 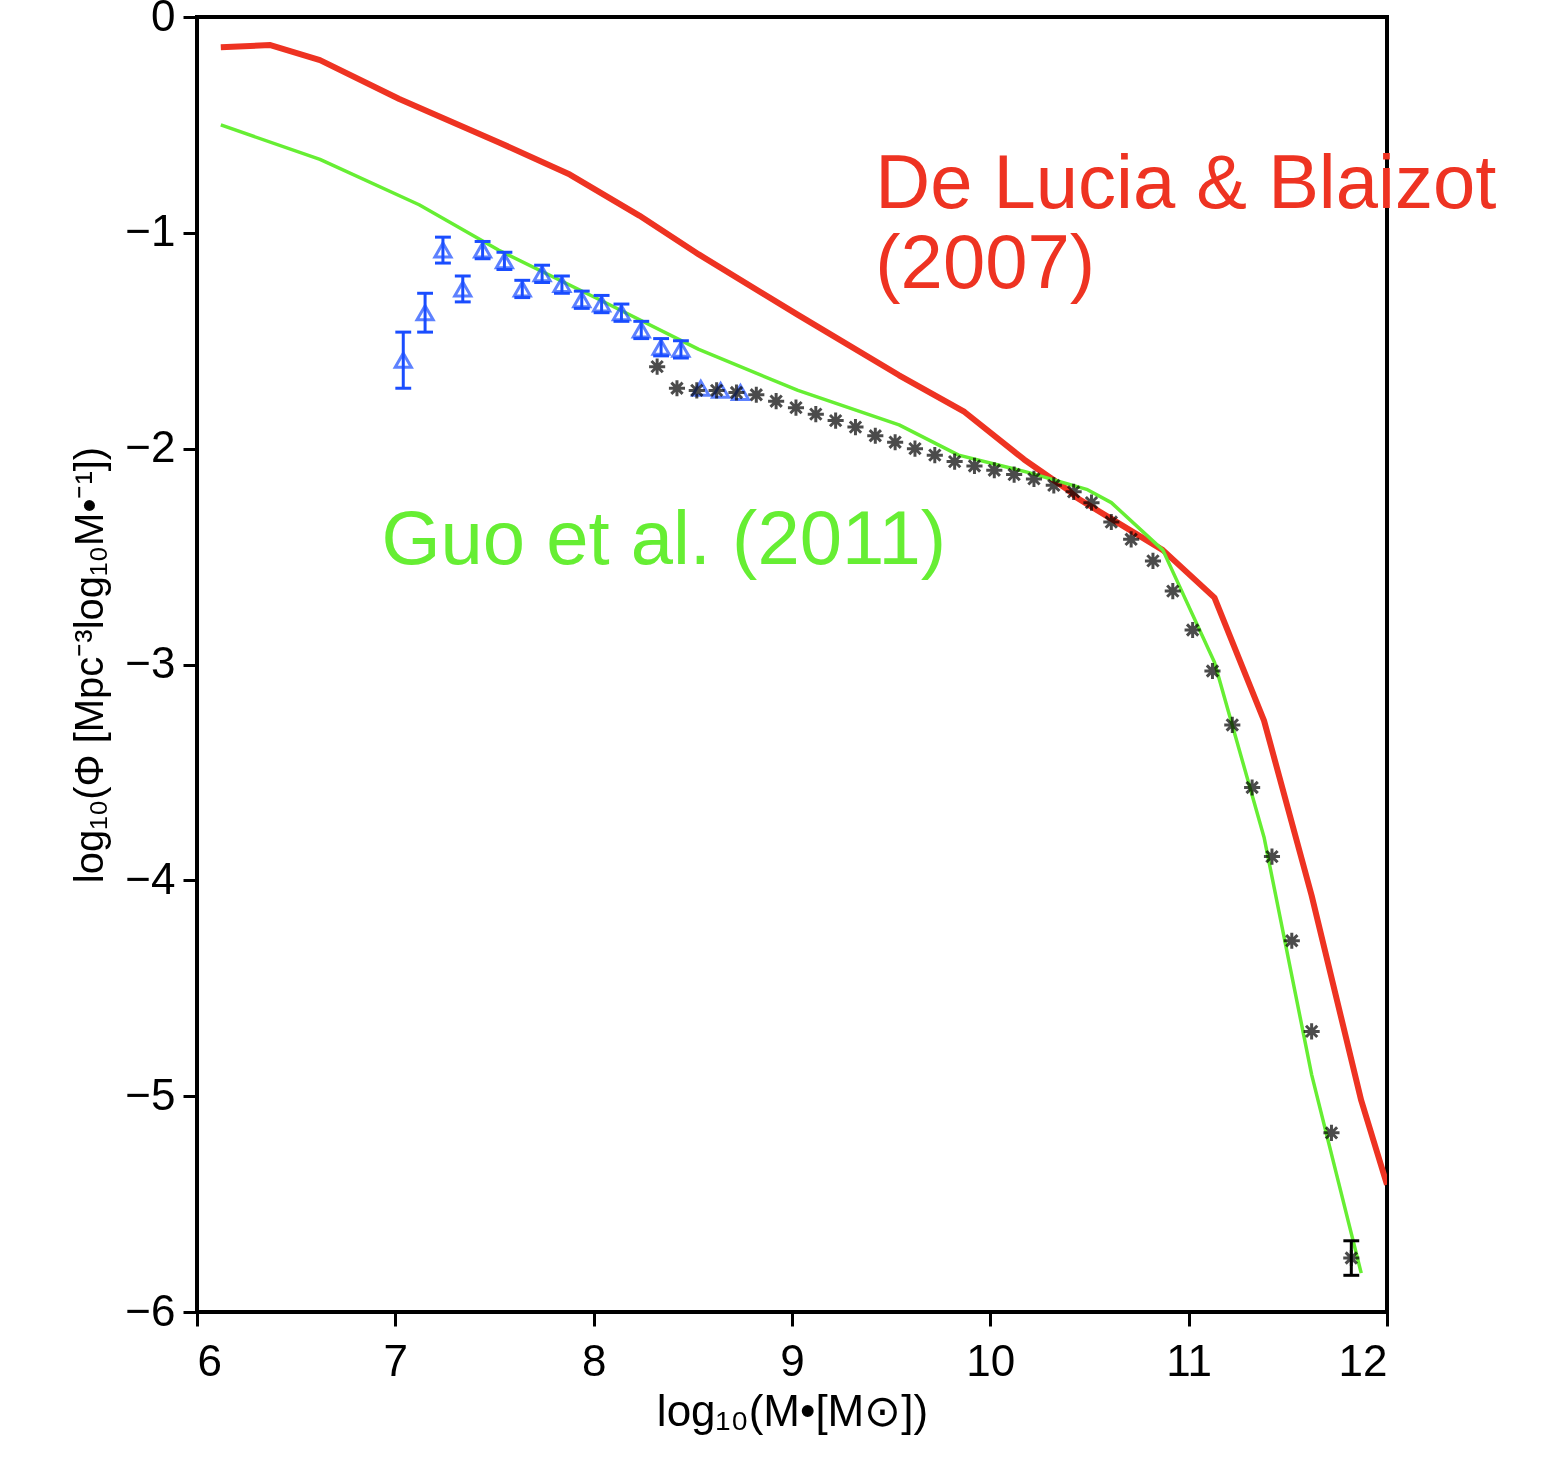 I want to click on series-label: Guo et al. (2011), so click(x=664, y=538).